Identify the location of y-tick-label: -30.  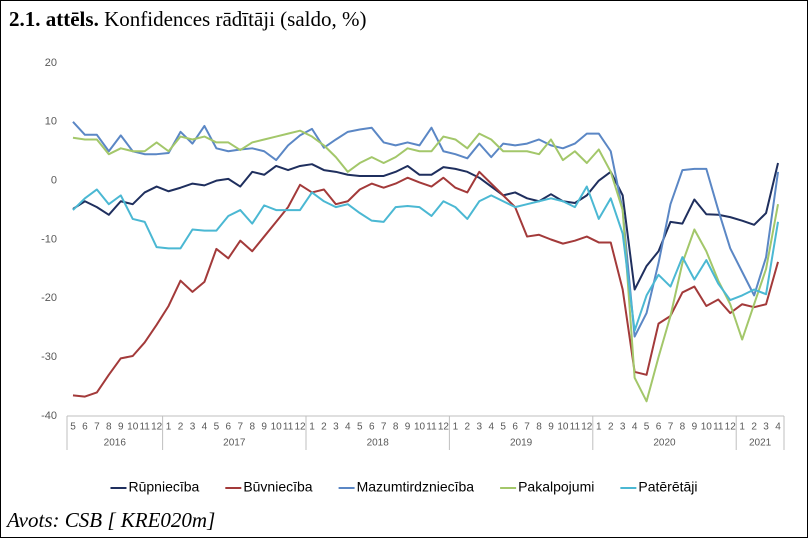
(49, 357).